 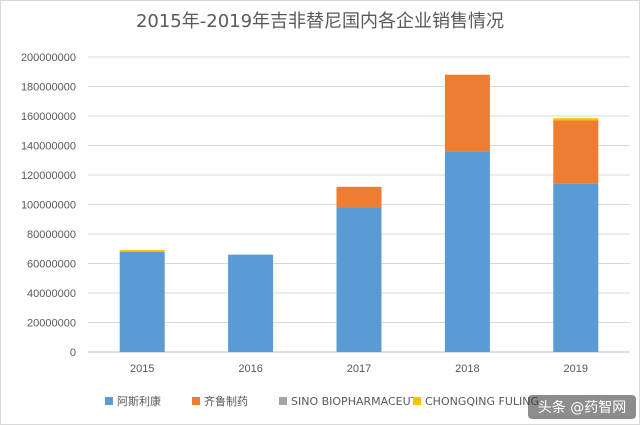 I want to click on legend-label: 阿斯利康, so click(x=139, y=401).